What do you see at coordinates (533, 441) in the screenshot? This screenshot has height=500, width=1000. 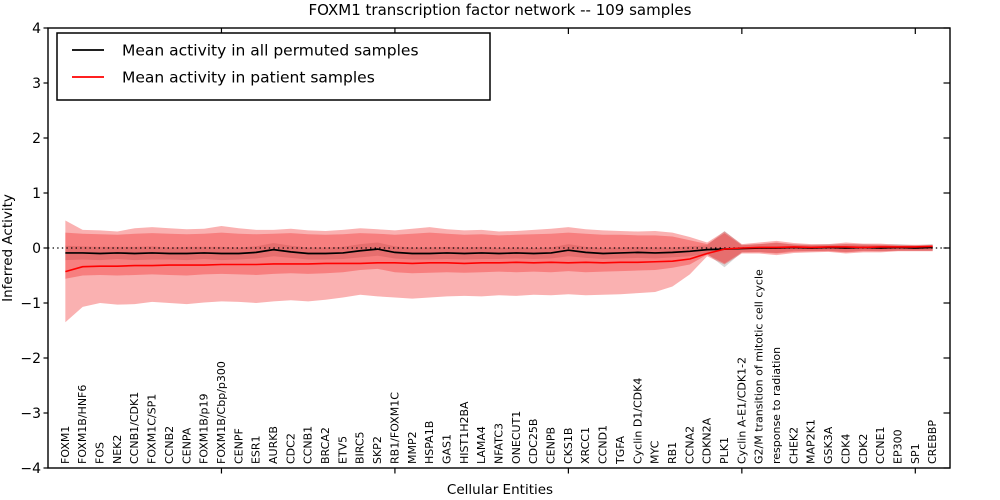 I see `x-tick-label: CDC25B` at bounding box center [533, 441].